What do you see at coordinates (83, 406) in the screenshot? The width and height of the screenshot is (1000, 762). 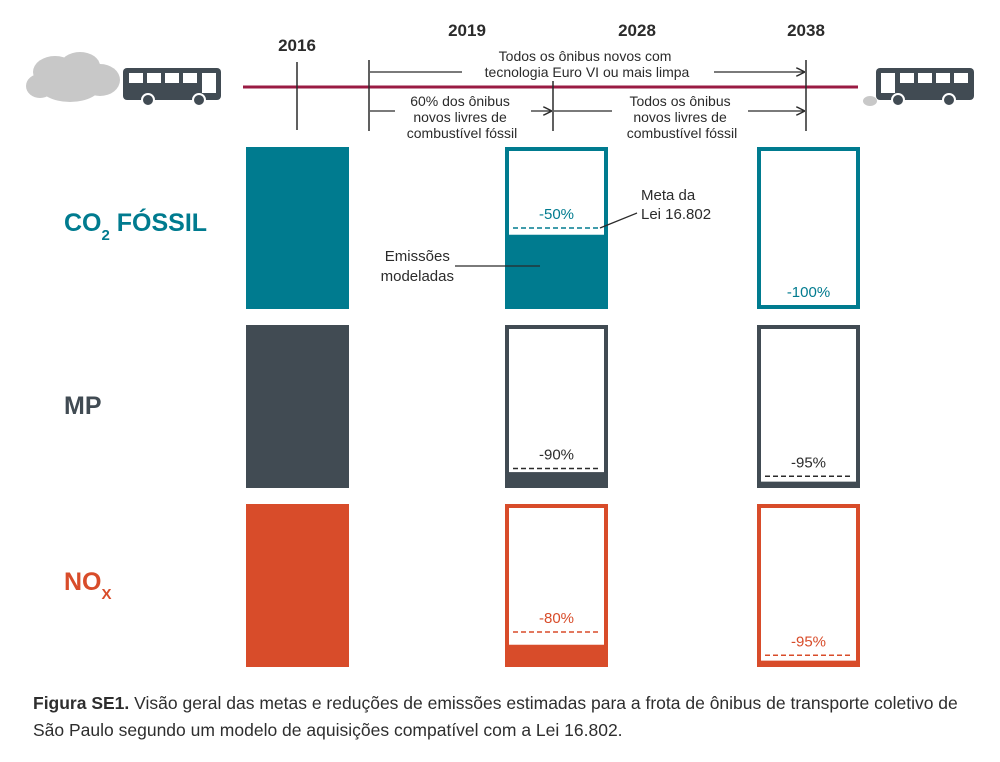 I see `row-label-mp: MP` at bounding box center [83, 406].